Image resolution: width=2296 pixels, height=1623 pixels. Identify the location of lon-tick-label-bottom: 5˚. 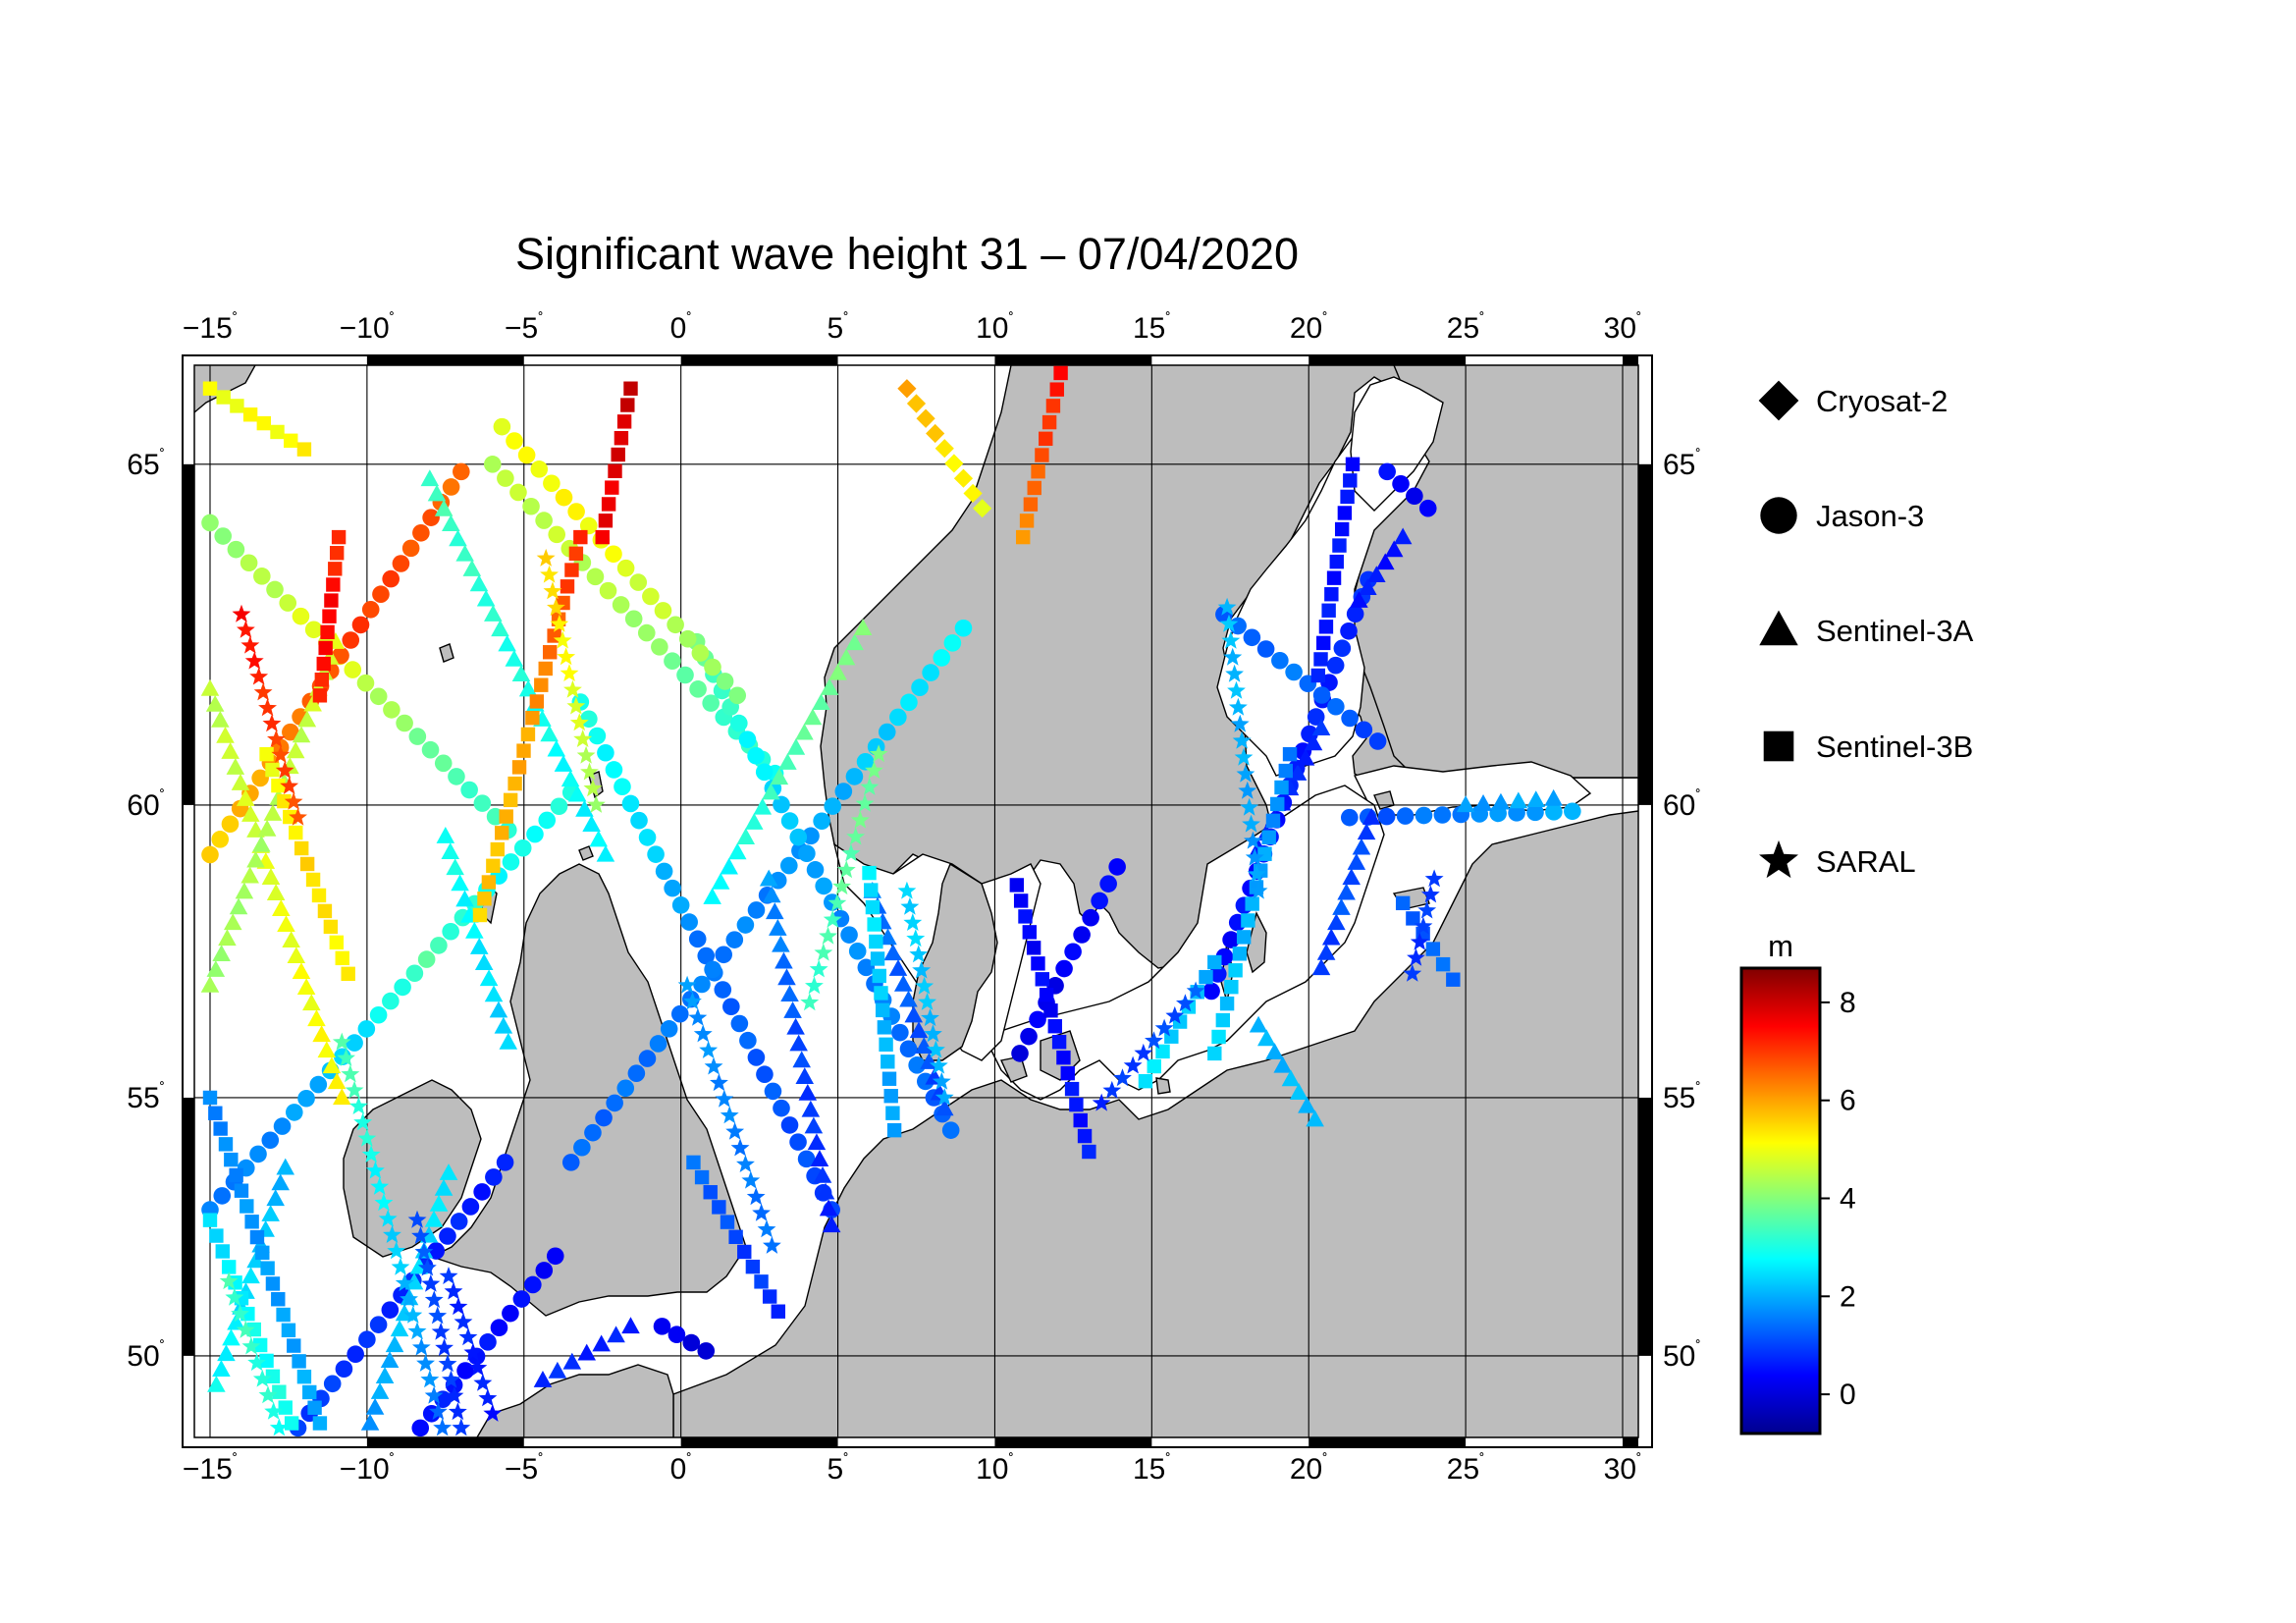
(839, 1469).